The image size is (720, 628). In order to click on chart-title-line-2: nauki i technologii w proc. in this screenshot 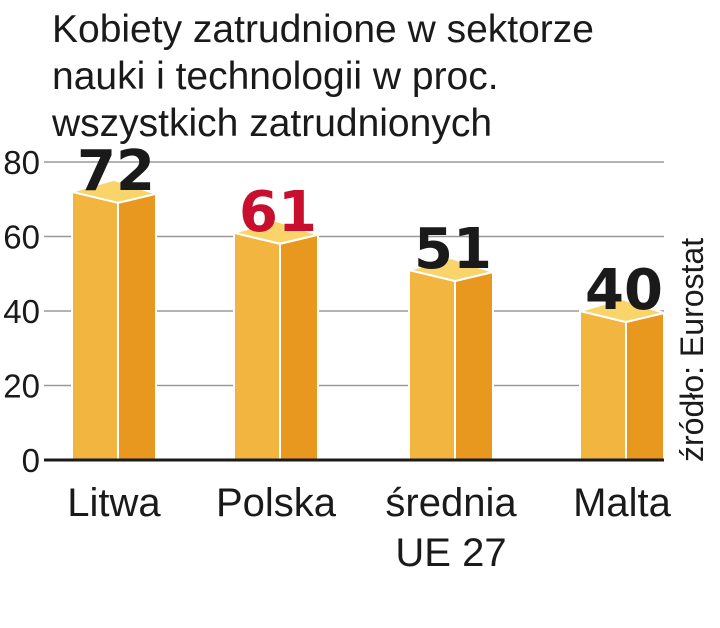, I will do `click(275, 76)`.